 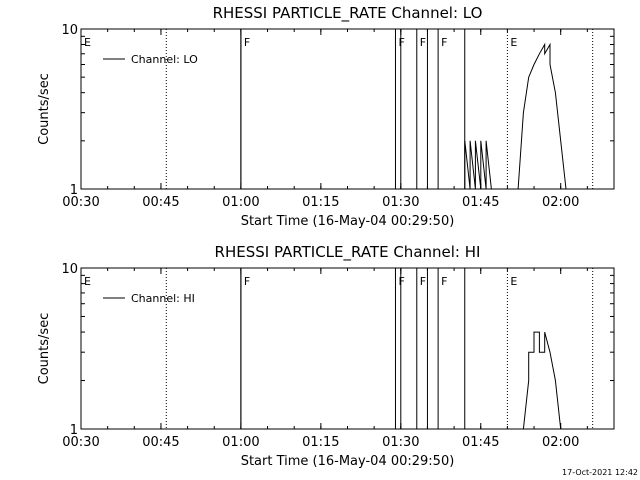 I want to click on footer-timestamp: 17-Oct-2021 12:42, so click(x=600, y=472).